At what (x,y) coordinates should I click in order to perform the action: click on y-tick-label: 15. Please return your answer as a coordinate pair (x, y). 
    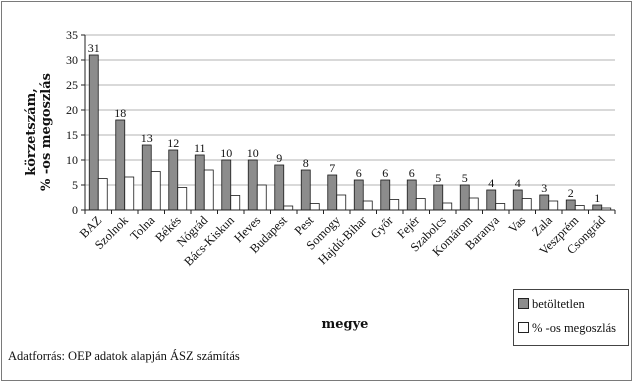
    Looking at the image, I should click on (72, 135).